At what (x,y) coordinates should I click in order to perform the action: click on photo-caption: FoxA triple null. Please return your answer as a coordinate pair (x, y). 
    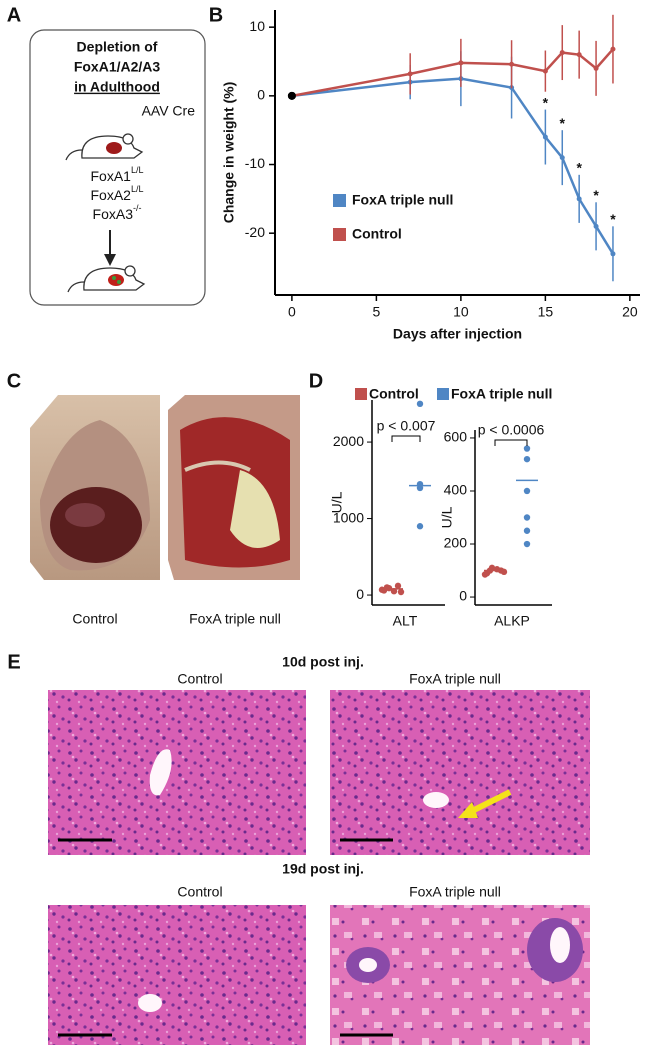
    Looking at the image, I should click on (235, 619).